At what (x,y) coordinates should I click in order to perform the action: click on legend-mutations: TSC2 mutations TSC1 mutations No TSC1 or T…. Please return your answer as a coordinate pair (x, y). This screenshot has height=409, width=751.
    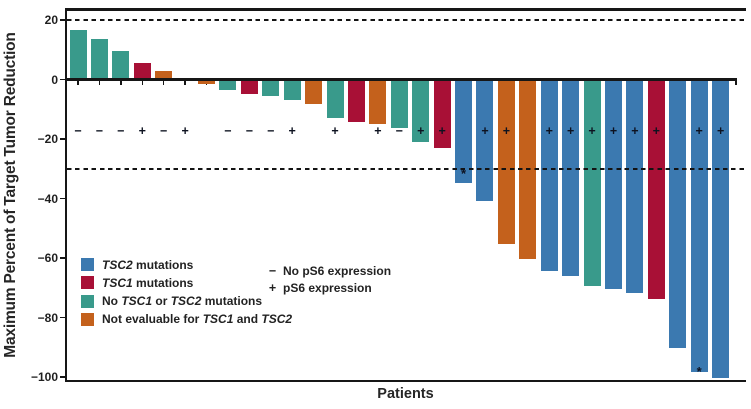
    Looking at the image, I should click on (186, 294).